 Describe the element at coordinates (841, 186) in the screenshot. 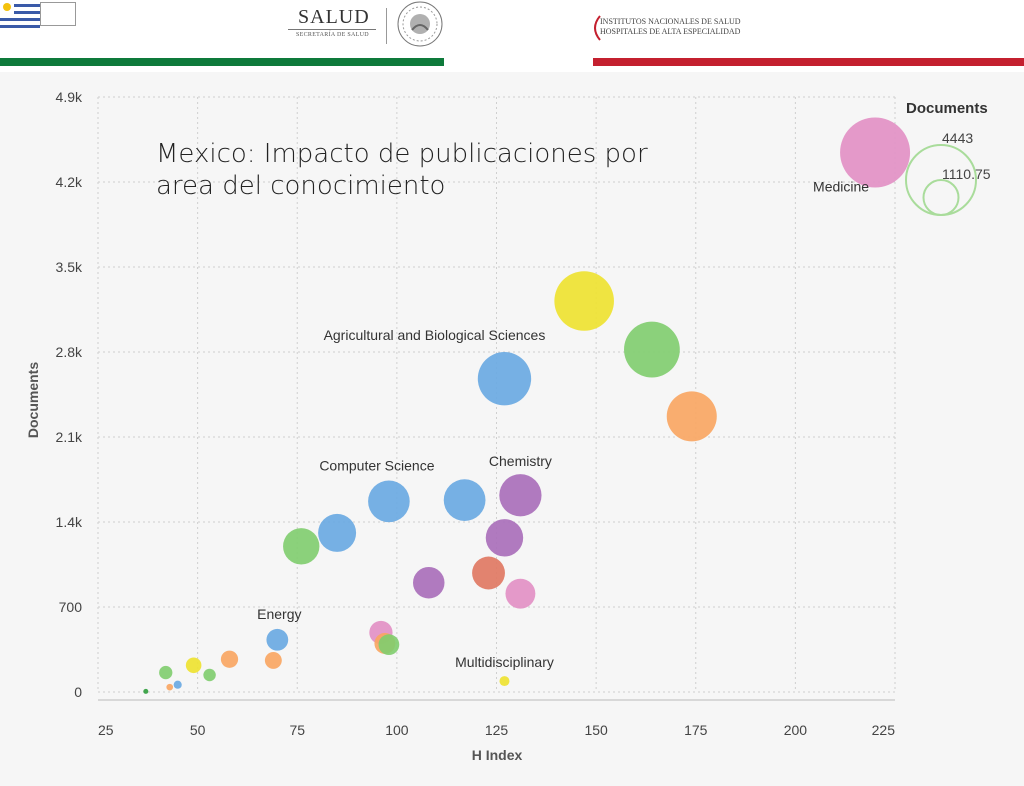

I see `bubble-label: Medicine` at that location.